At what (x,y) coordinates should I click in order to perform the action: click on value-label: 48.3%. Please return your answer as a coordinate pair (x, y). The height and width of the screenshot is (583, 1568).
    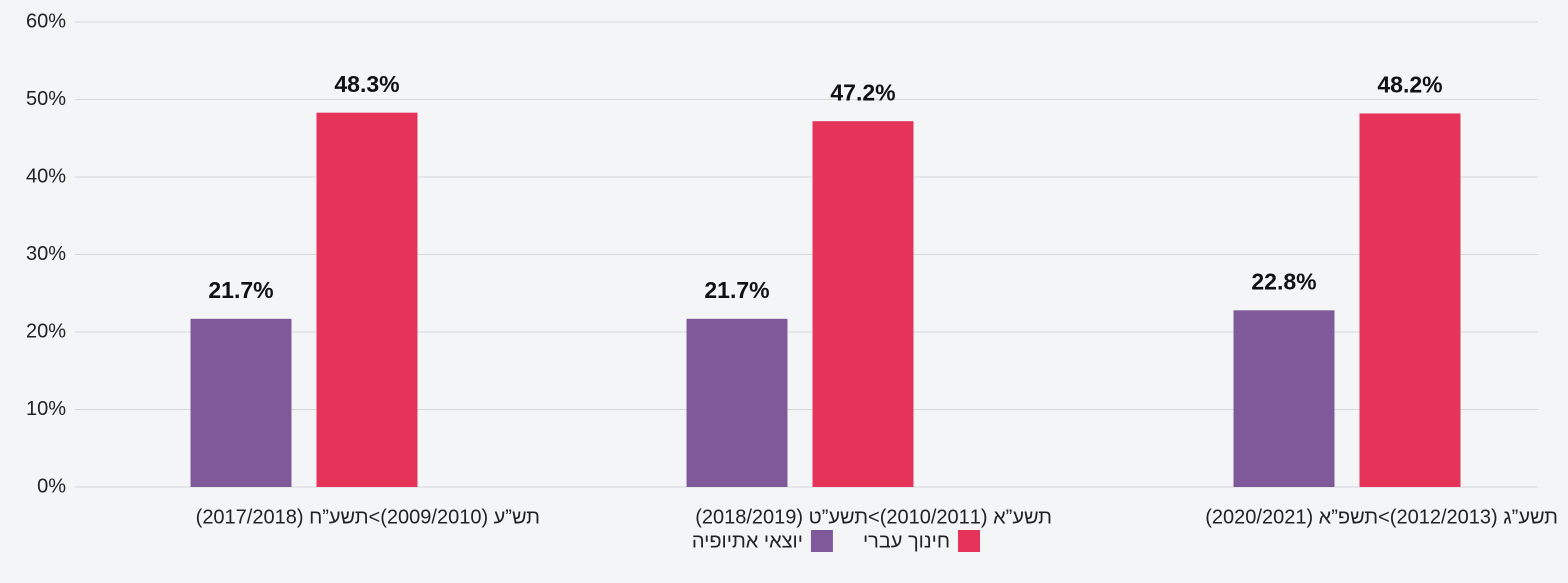
    Looking at the image, I should click on (366, 84).